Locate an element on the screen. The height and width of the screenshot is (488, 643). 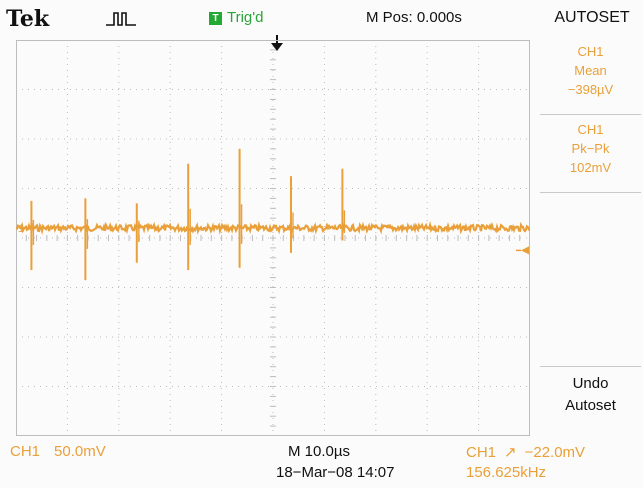
undo-label: Undo is located at coordinates (590, 383).